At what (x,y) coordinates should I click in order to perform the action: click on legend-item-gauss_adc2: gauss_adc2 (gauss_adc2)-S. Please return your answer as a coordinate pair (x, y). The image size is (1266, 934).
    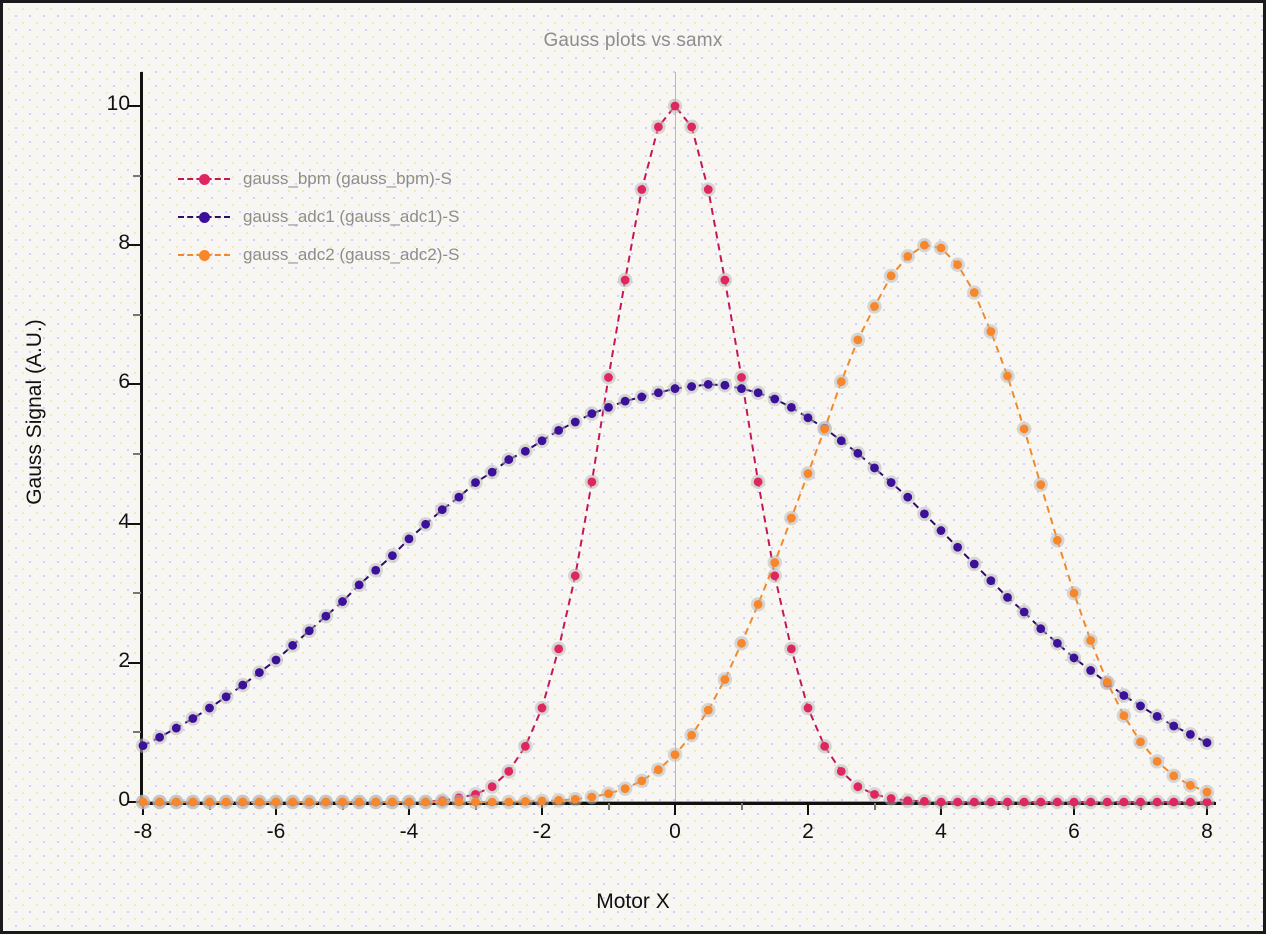
    Looking at the image, I should click on (318, 255).